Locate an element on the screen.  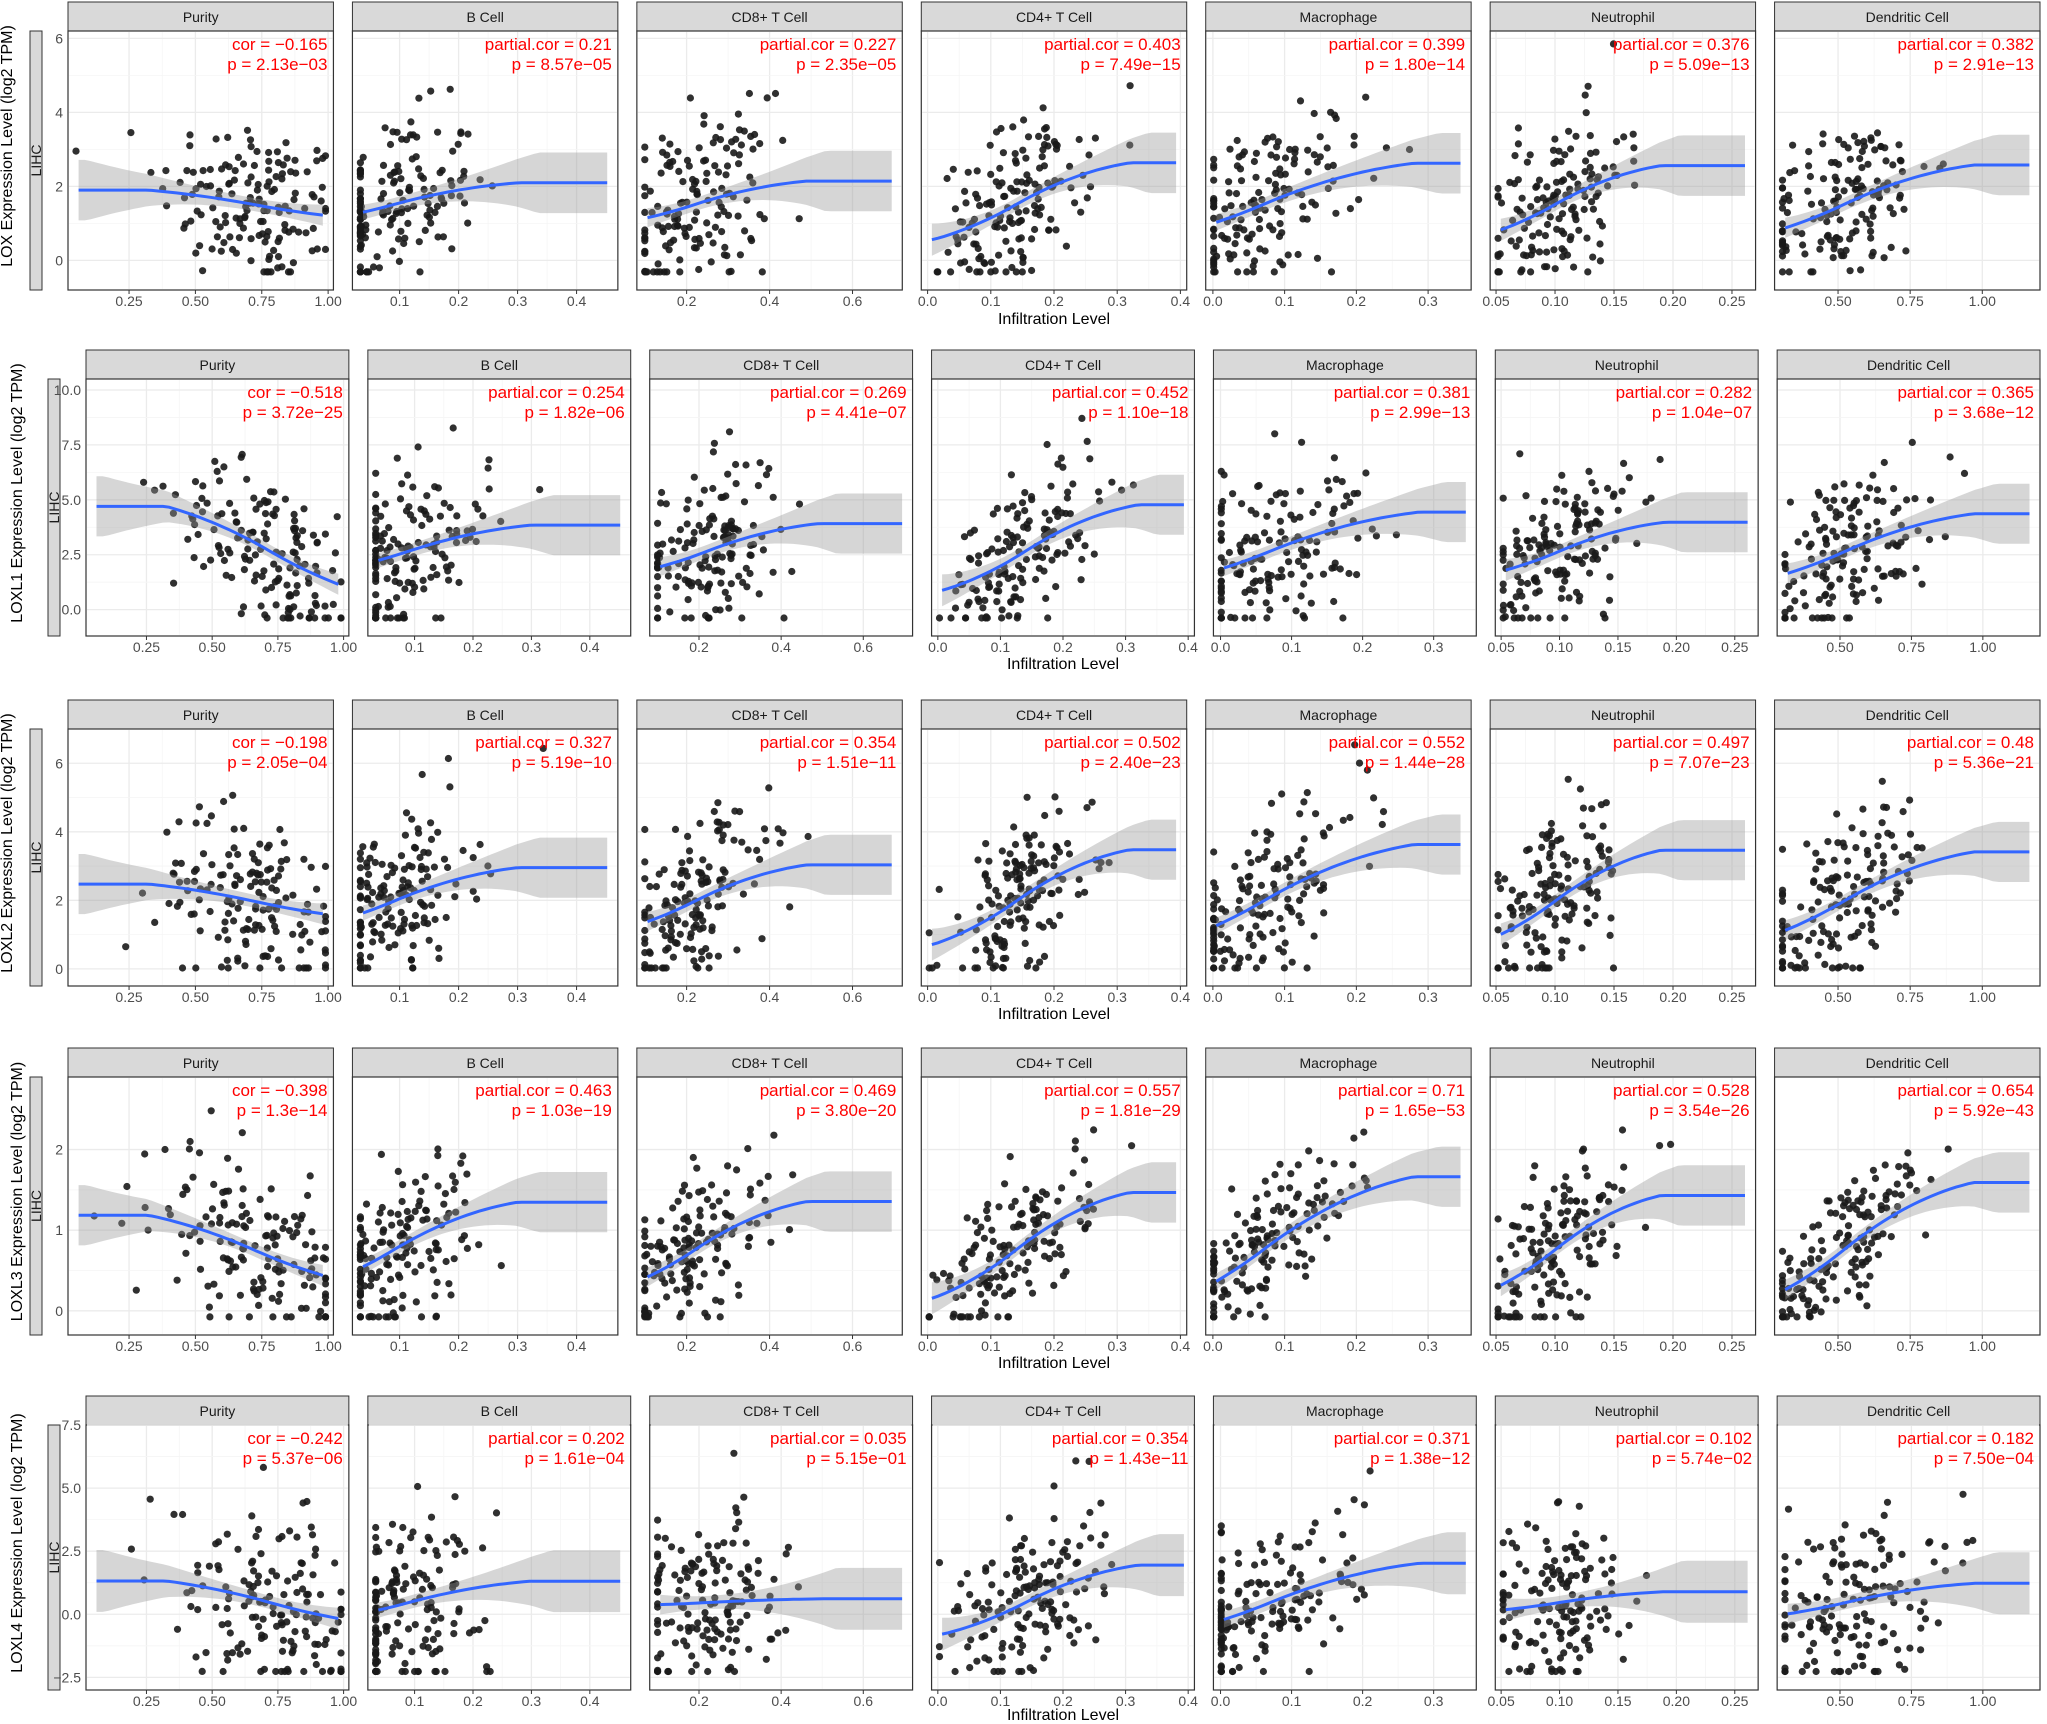
panel-strip-label: CD4+ T Cell is located at coordinates (1054, 1063).